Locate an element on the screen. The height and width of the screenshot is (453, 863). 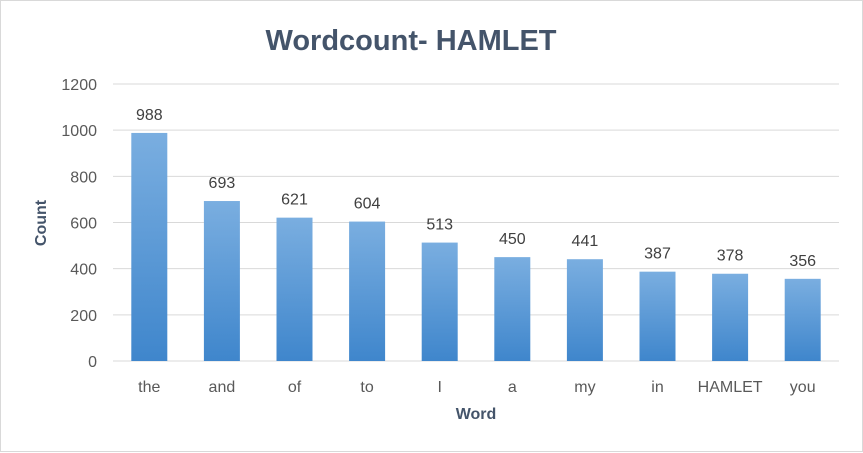
x-tick-label: to is located at coordinates (366, 387).